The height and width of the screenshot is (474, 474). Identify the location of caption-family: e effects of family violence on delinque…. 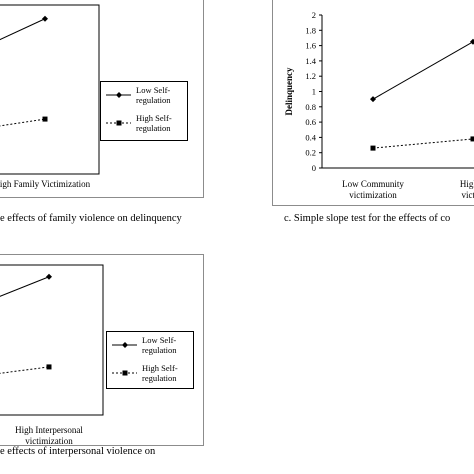
(91, 218).